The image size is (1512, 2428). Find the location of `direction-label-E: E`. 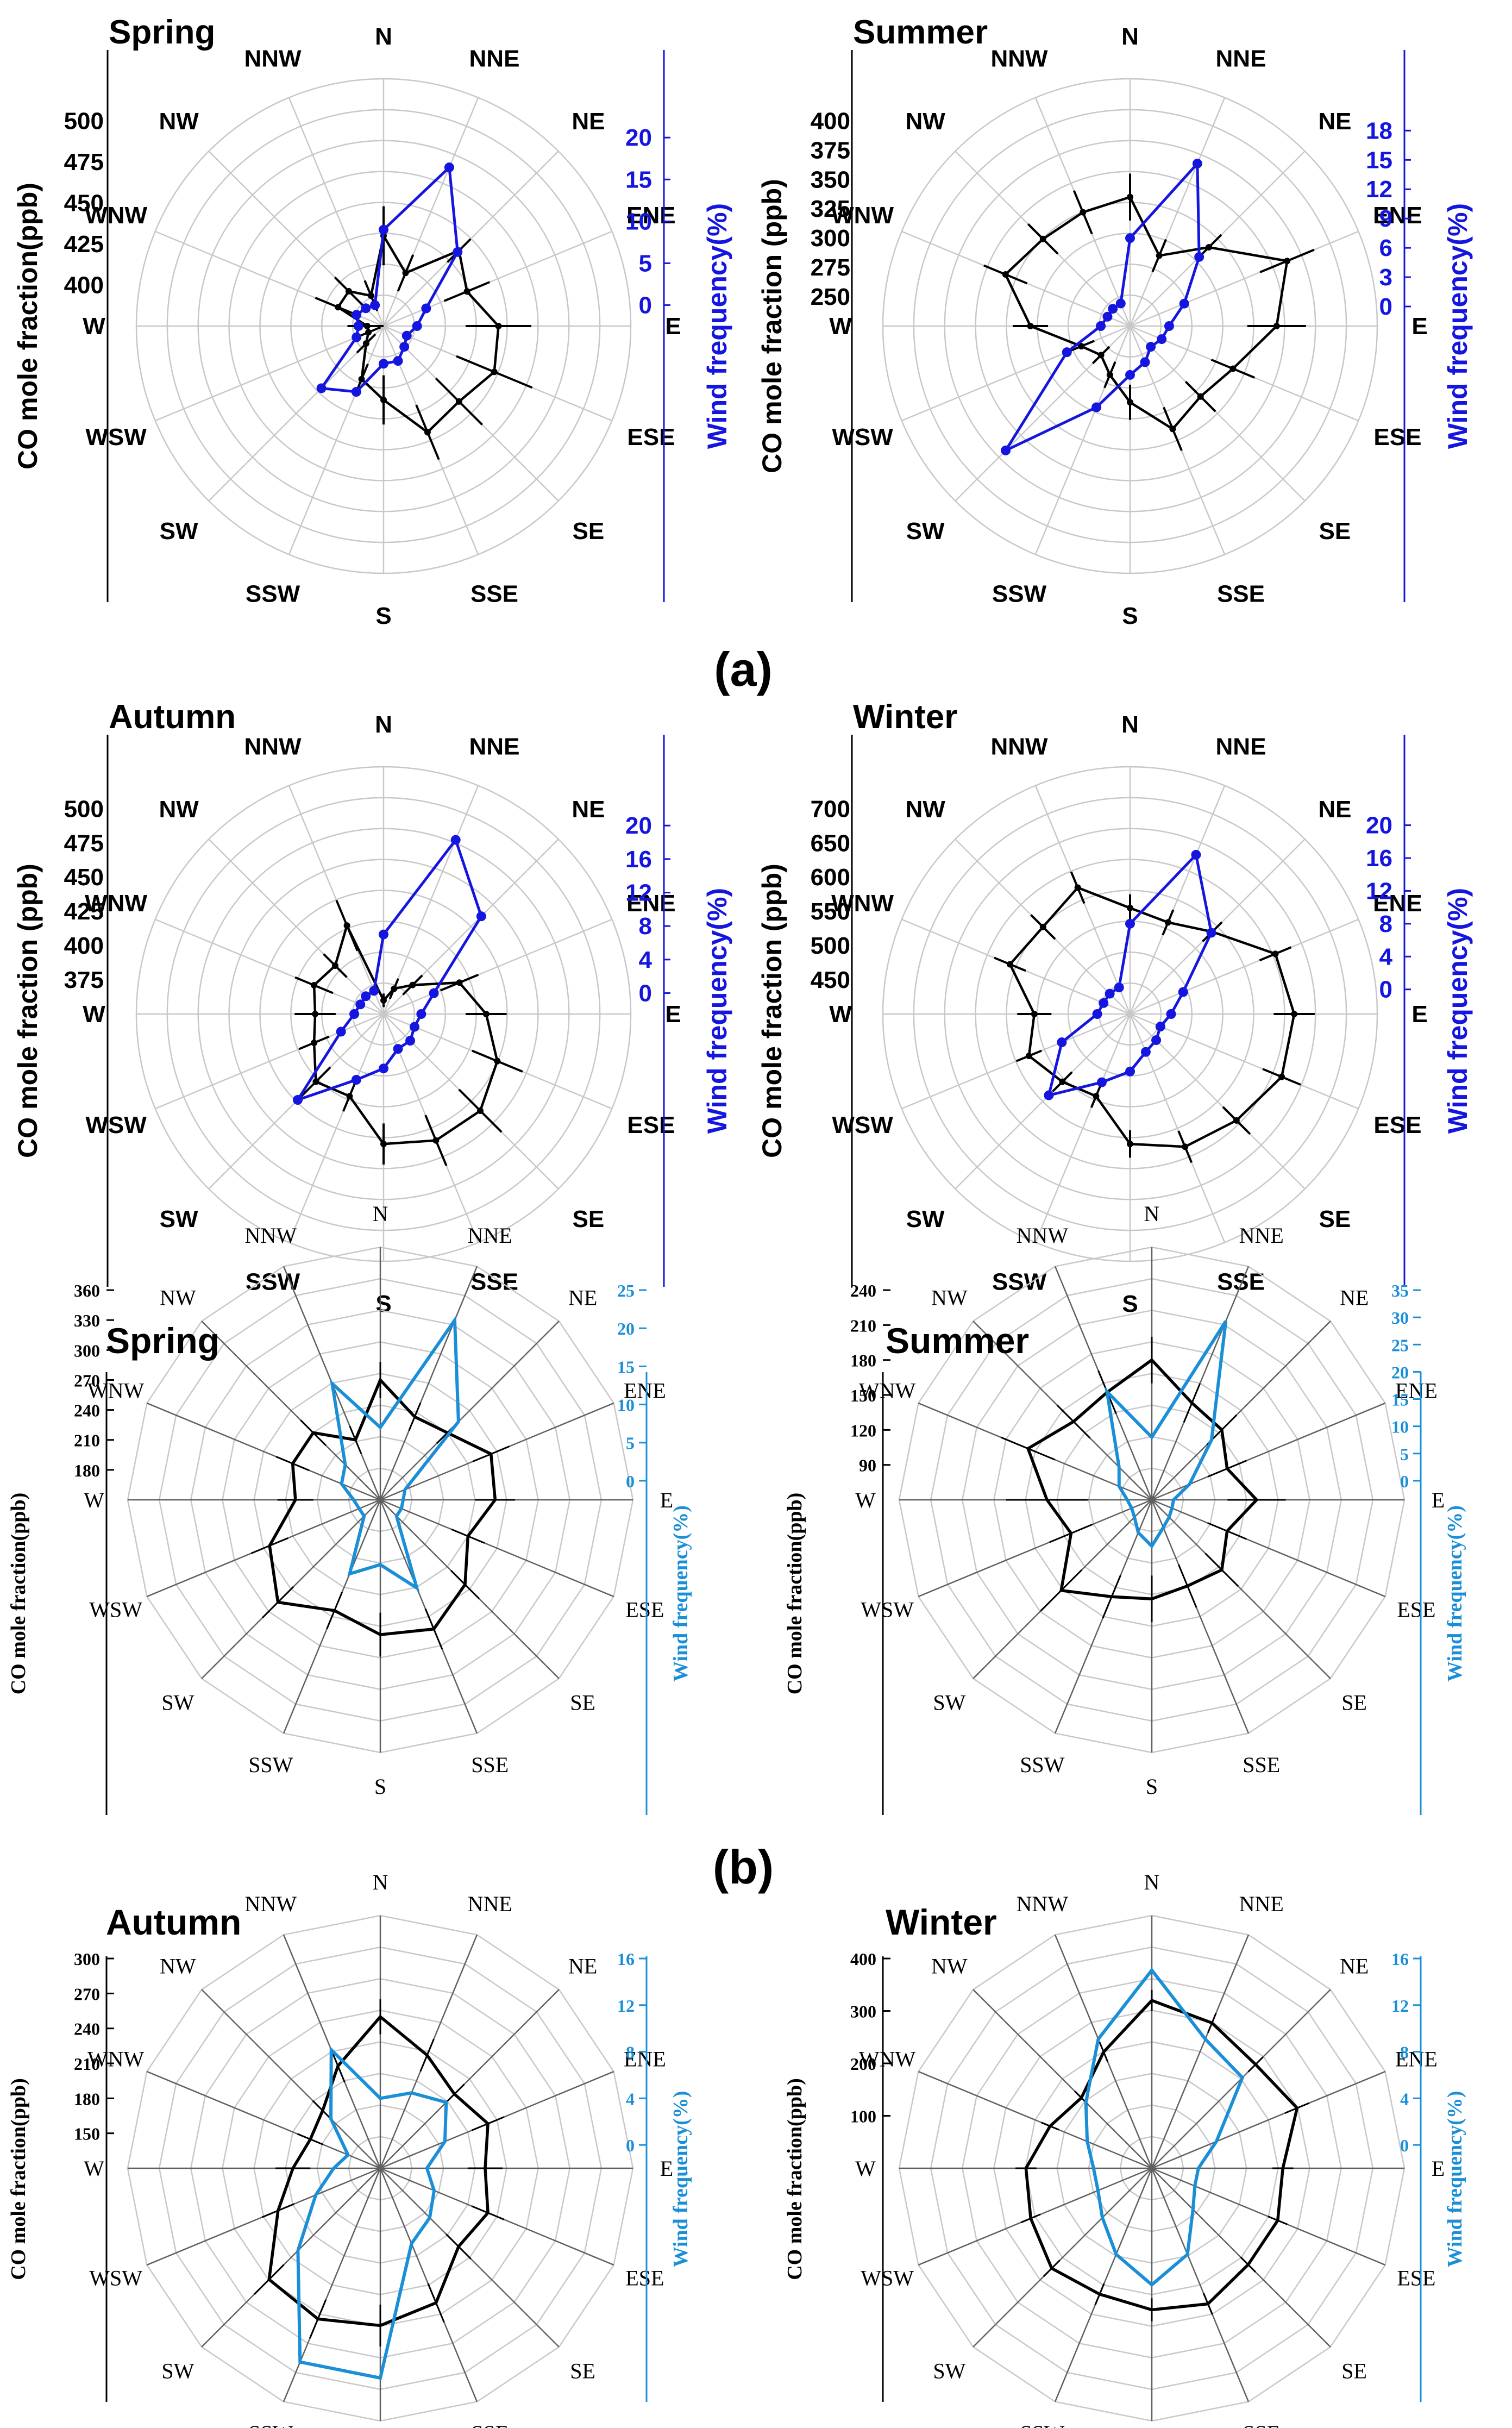

direction-label-E: E is located at coordinates (1438, 1500).